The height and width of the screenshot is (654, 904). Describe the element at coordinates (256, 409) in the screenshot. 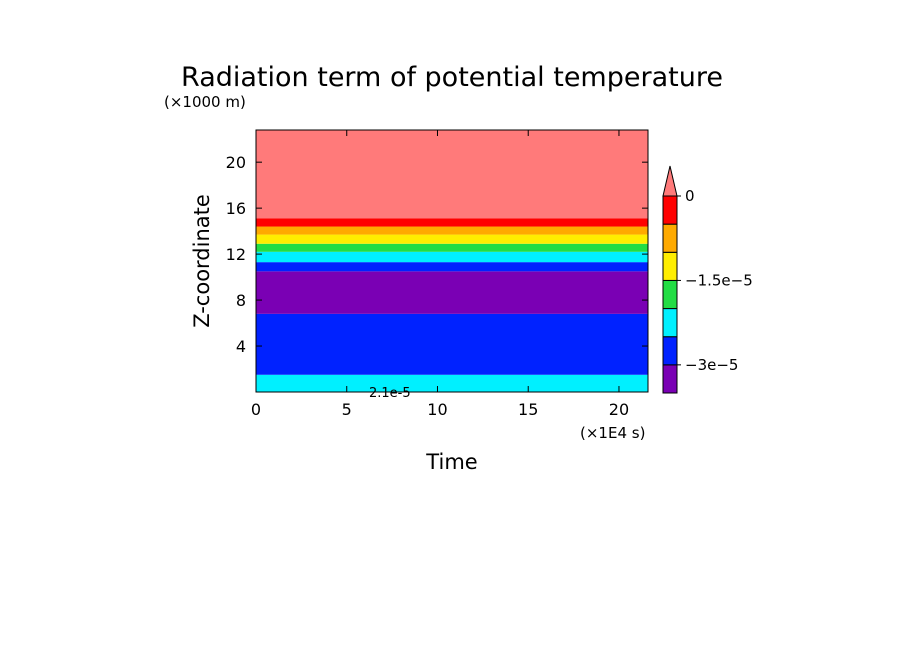

I see `x-tick-label: 0` at that location.